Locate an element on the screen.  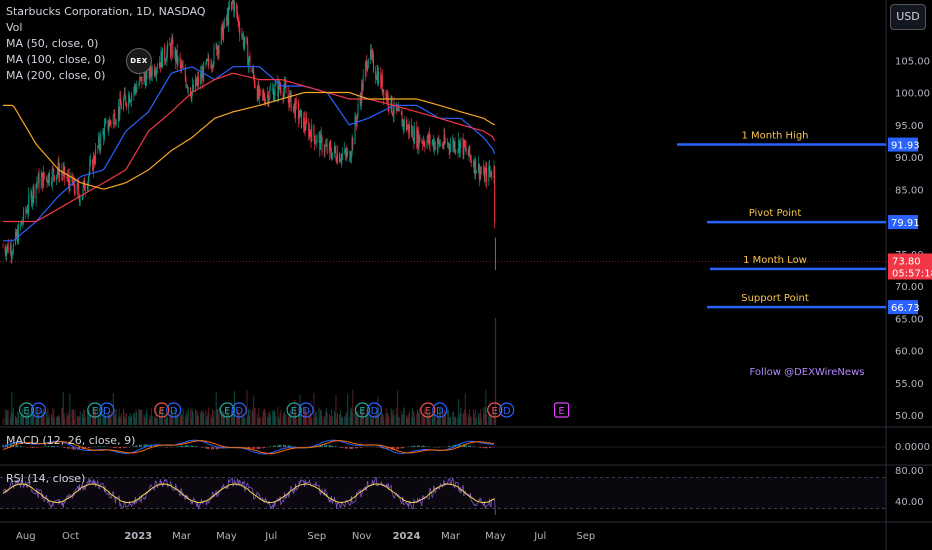
rsi-line is located at coordinates (249, 496).